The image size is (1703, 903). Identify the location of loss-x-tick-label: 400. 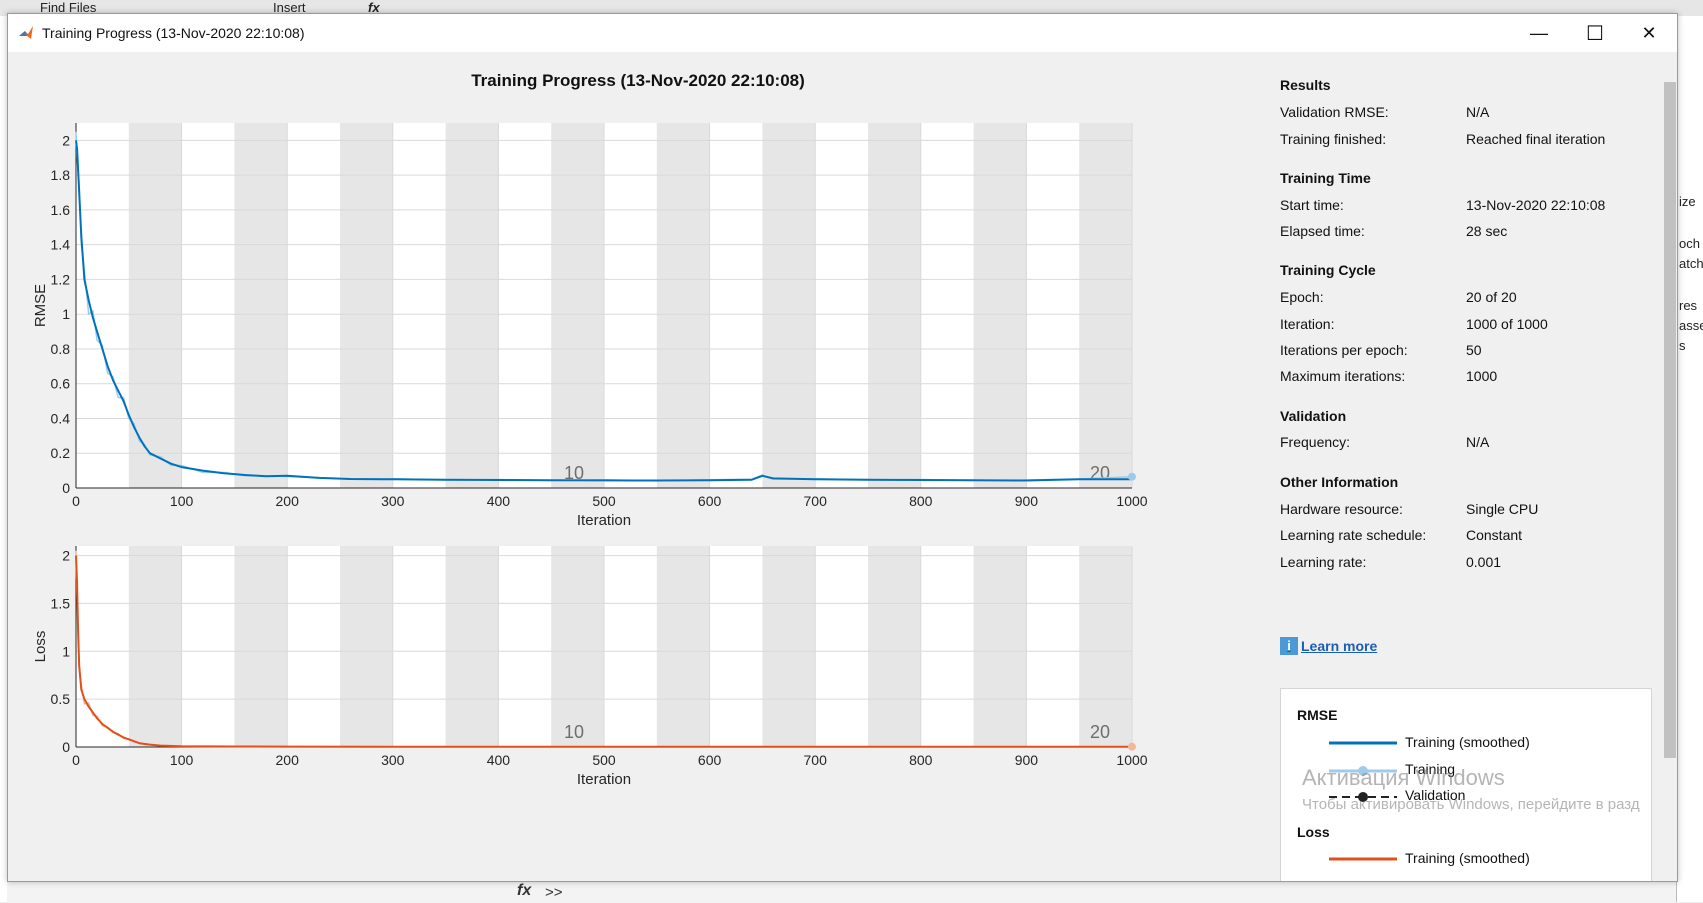
(499, 760).